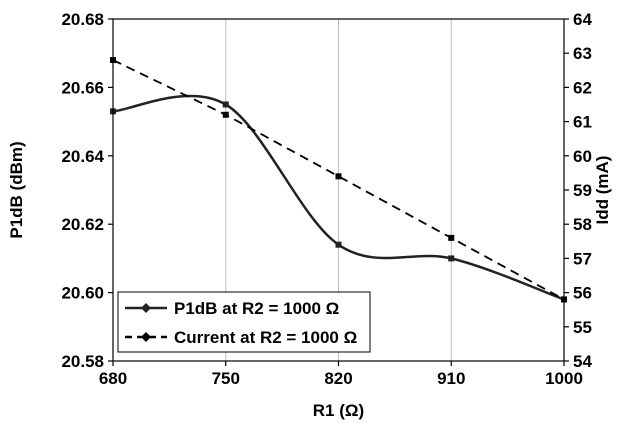 This screenshot has width=624, height=433. Describe the element at coordinates (582, 19) in the screenshot. I see `y2-tick-label: 64` at that location.